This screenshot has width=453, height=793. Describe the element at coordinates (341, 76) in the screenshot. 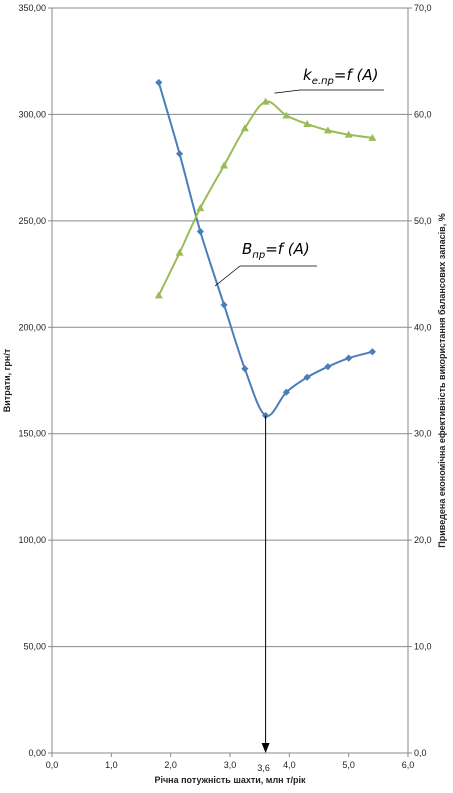

I see `green-curve-label: kе.пр=f (A)` at that location.